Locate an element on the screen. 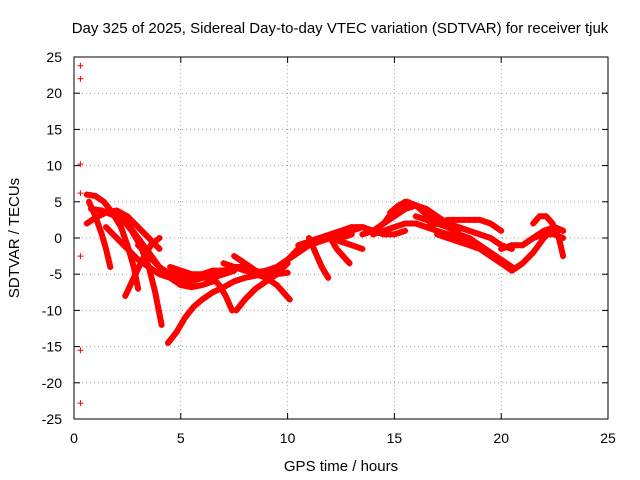  y-tick-label: 5 is located at coordinates (58, 202).